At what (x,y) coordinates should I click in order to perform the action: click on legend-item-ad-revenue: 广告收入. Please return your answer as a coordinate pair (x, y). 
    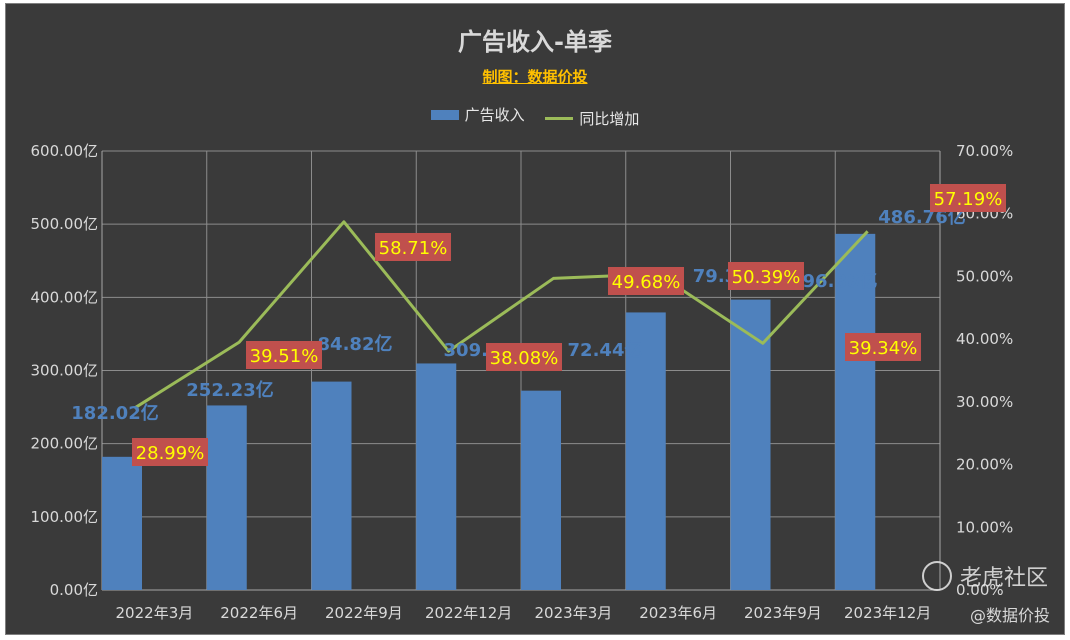
    Looking at the image, I should click on (477, 114).